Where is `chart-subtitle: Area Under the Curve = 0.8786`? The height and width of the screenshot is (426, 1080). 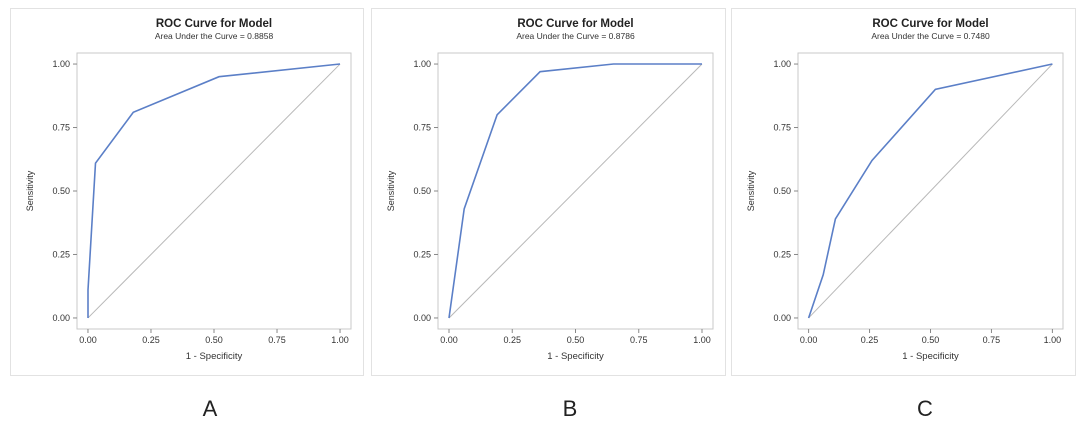
chart-subtitle: Area Under the Curve = 0.8786 is located at coordinates (575, 36).